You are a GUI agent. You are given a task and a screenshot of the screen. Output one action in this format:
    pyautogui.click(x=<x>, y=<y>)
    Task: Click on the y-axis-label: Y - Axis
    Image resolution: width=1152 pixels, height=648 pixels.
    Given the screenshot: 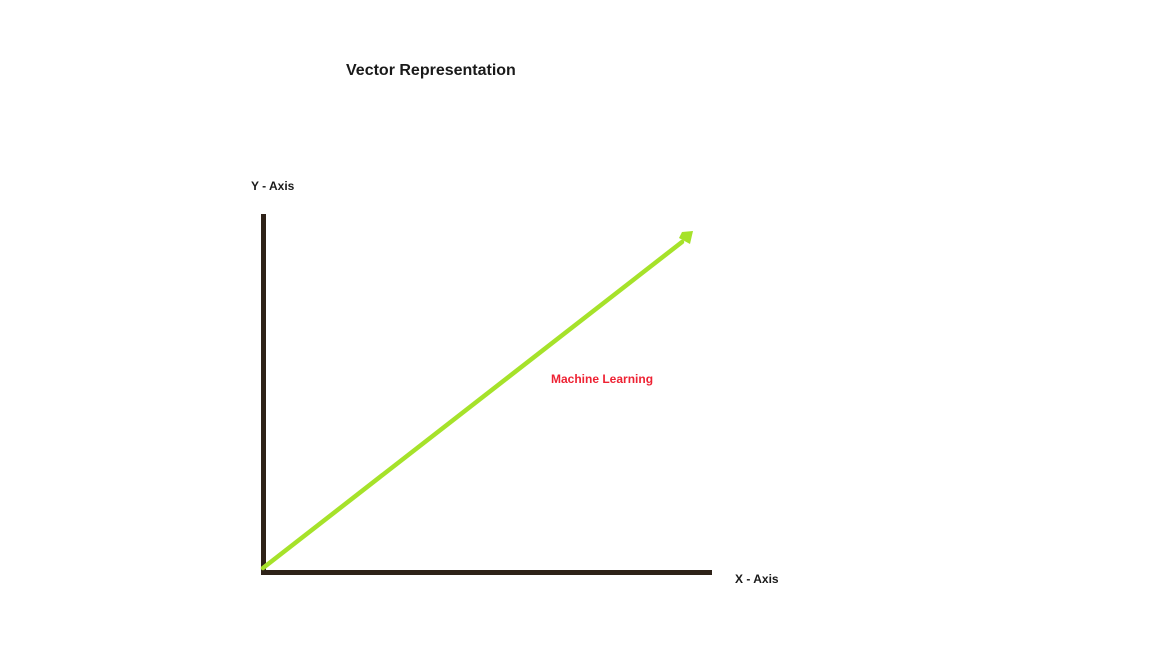 What is the action you would take?
    pyautogui.click(x=273, y=186)
    